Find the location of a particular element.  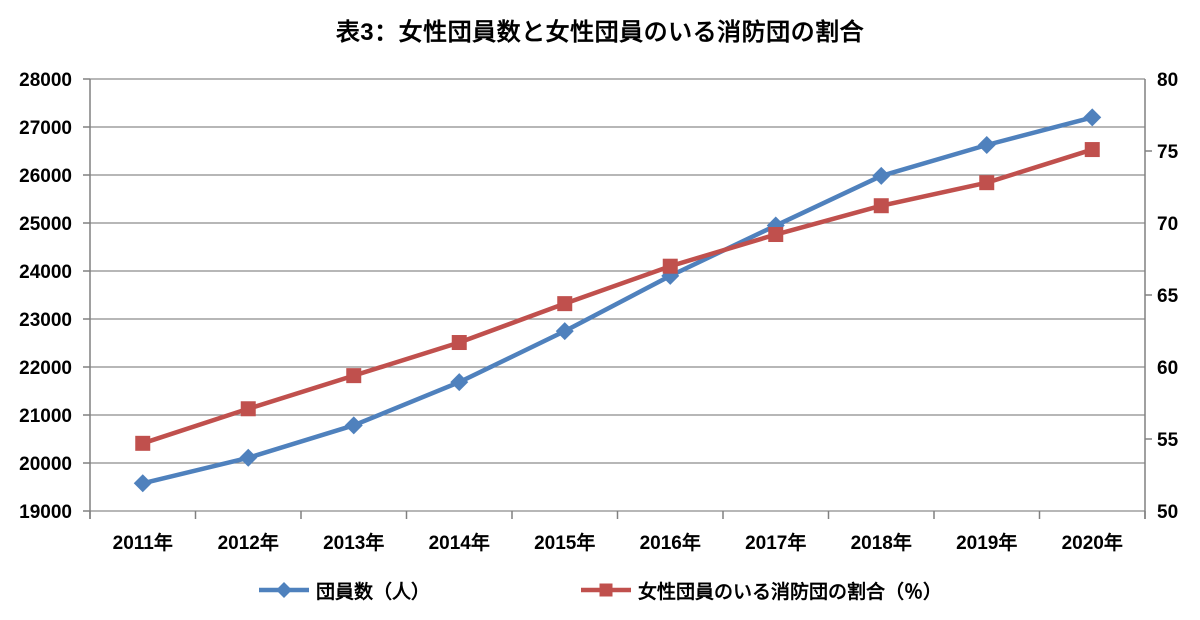

x-axis-tick-label: 2012年 is located at coordinates (248, 542).